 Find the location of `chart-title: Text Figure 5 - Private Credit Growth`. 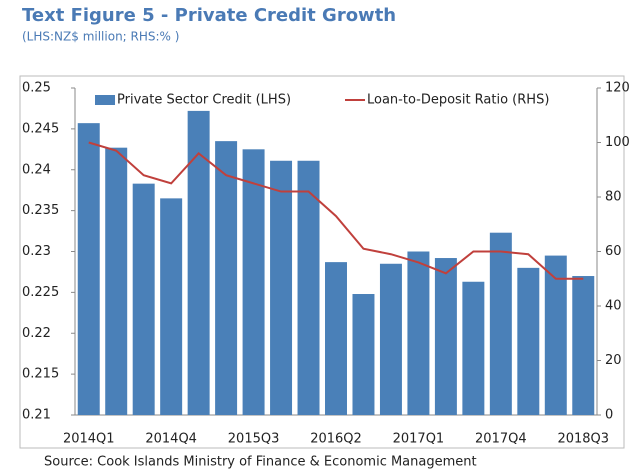

chart-title: Text Figure 5 - Private Credit Growth is located at coordinates (209, 15).